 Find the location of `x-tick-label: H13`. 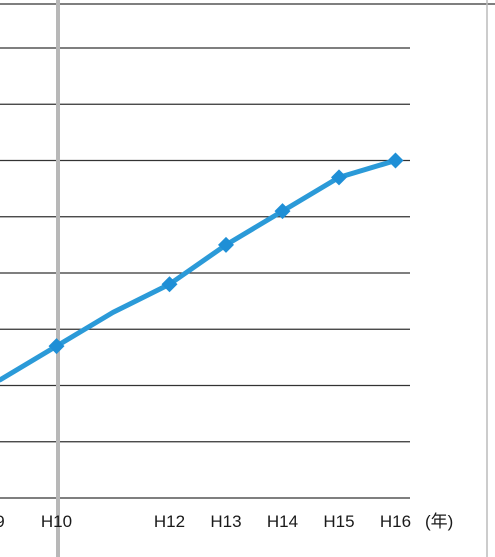

x-tick-label: H13 is located at coordinates (225, 521).